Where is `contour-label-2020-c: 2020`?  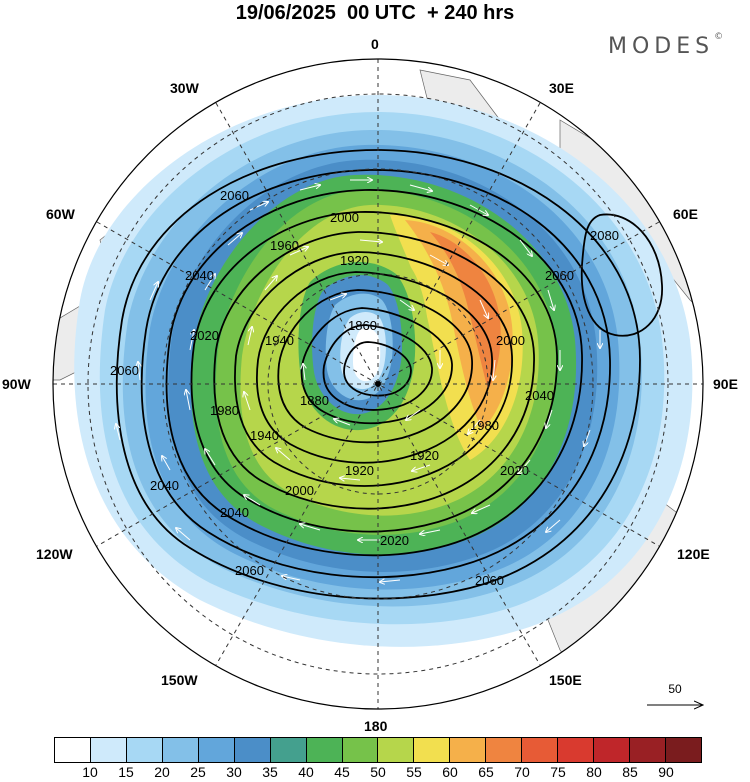
contour-label-2020-c: 2020 is located at coordinates (394, 540).